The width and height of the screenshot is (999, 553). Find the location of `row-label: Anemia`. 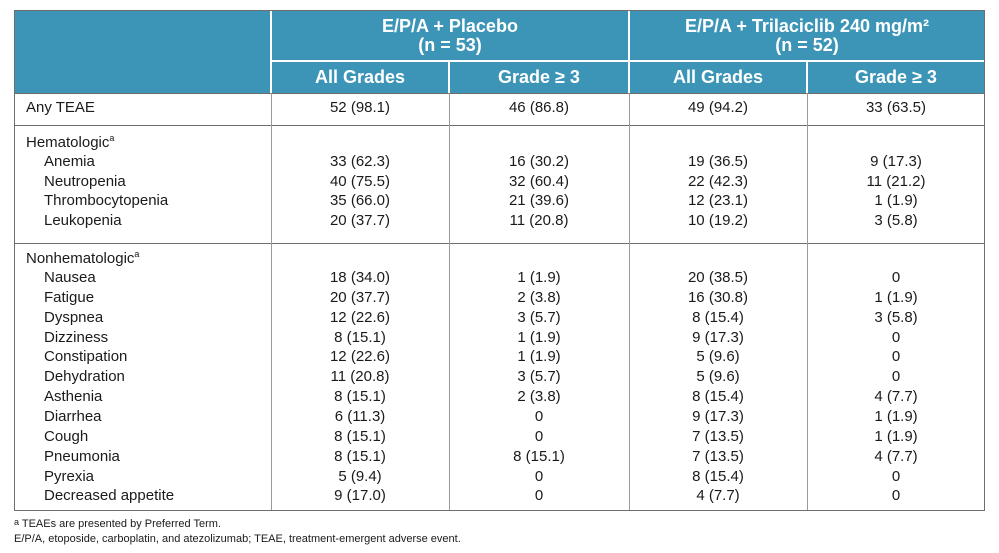

row-label: Anemia is located at coordinates (69, 161).